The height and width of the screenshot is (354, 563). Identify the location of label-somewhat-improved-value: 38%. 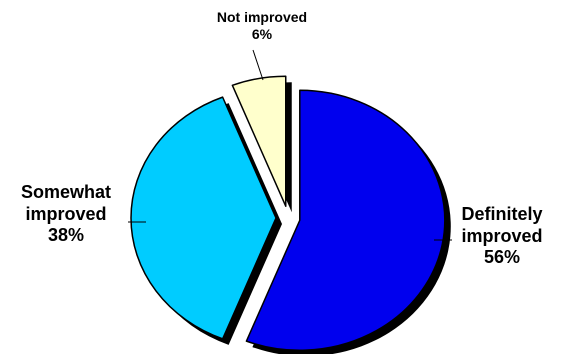
(66, 236).